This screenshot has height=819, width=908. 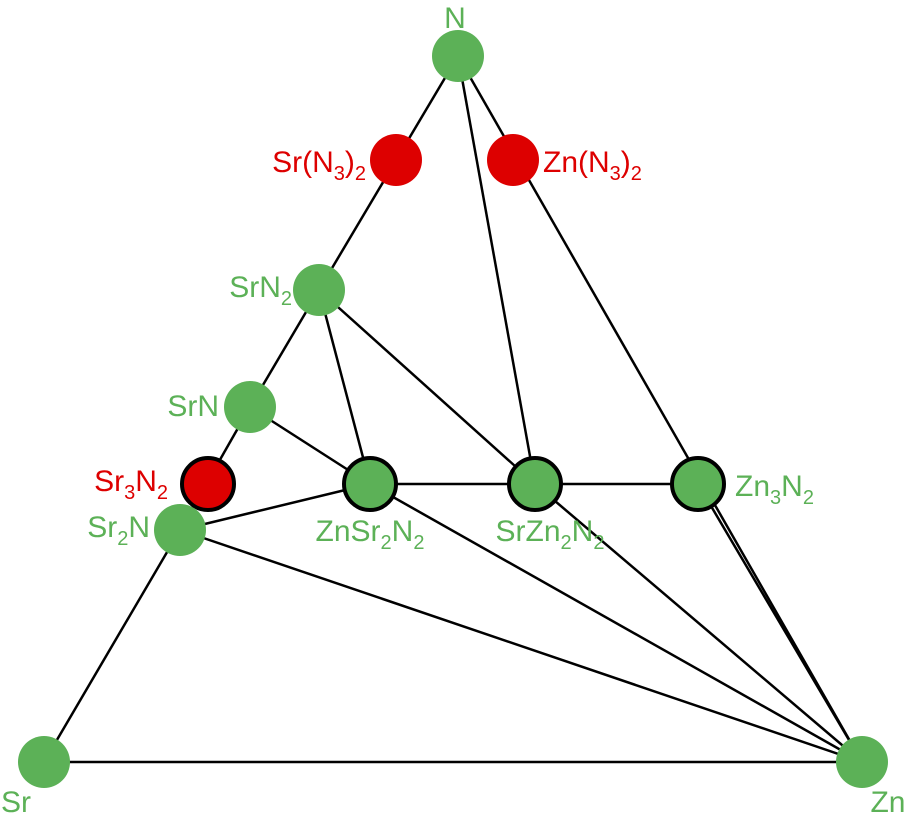 What do you see at coordinates (260, 290) in the screenshot?
I see `phase-label-SrN2: SrN2` at bounding box center [260, 290].